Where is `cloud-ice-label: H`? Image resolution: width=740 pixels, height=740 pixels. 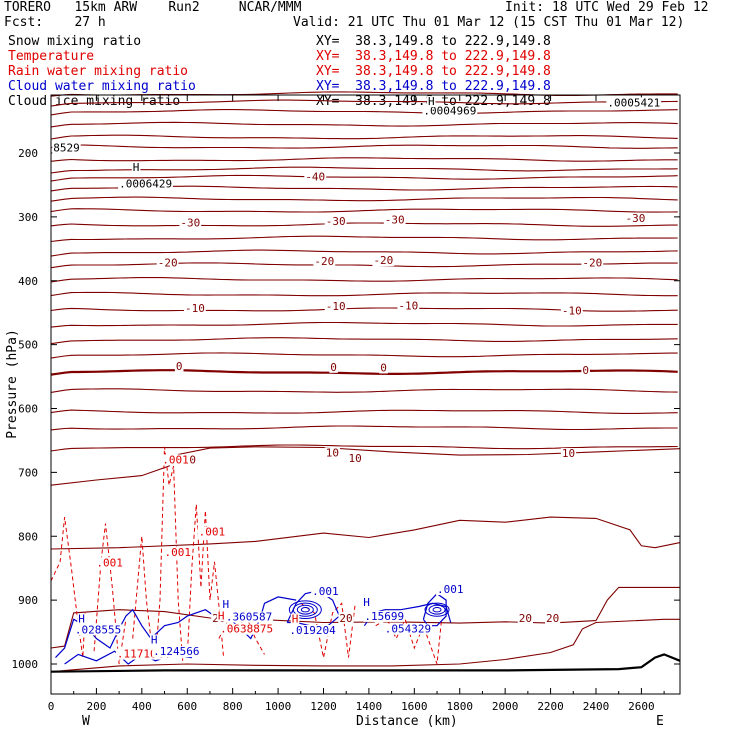
cloud-ice-label: H is located at coordinates (431, 101).